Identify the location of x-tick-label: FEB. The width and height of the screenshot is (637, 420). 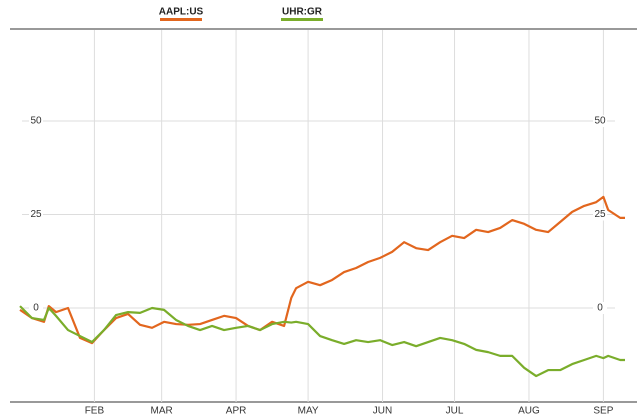
(95, 411).